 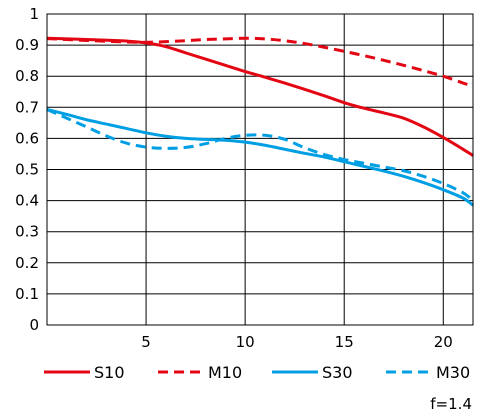 What do you see at coordinates (27, 45) in the screenshot?
I see `y-tick-label: 0.9` at bounding box center [27, 45].